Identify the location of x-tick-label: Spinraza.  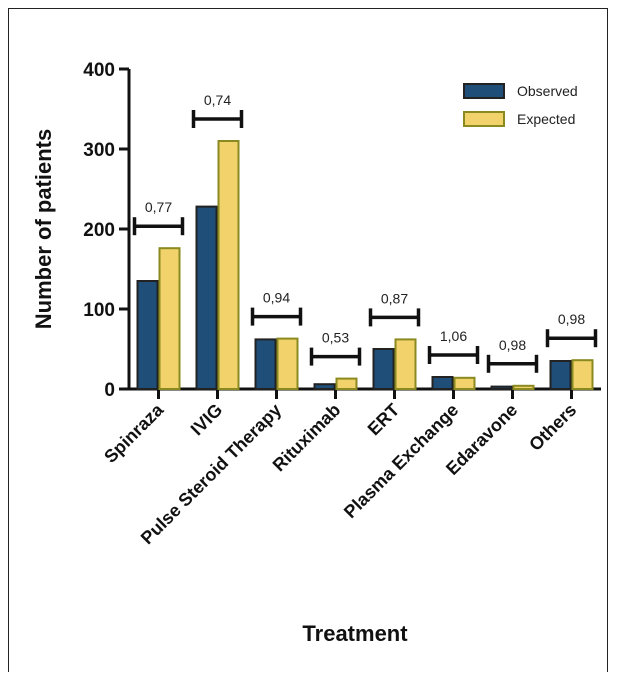
(134, 433).